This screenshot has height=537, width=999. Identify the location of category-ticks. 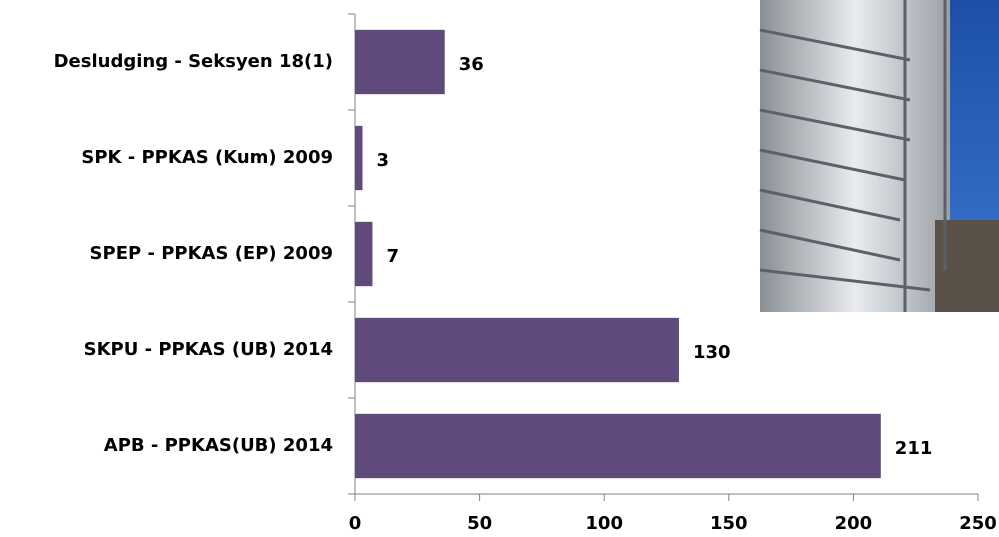
(351, 254).